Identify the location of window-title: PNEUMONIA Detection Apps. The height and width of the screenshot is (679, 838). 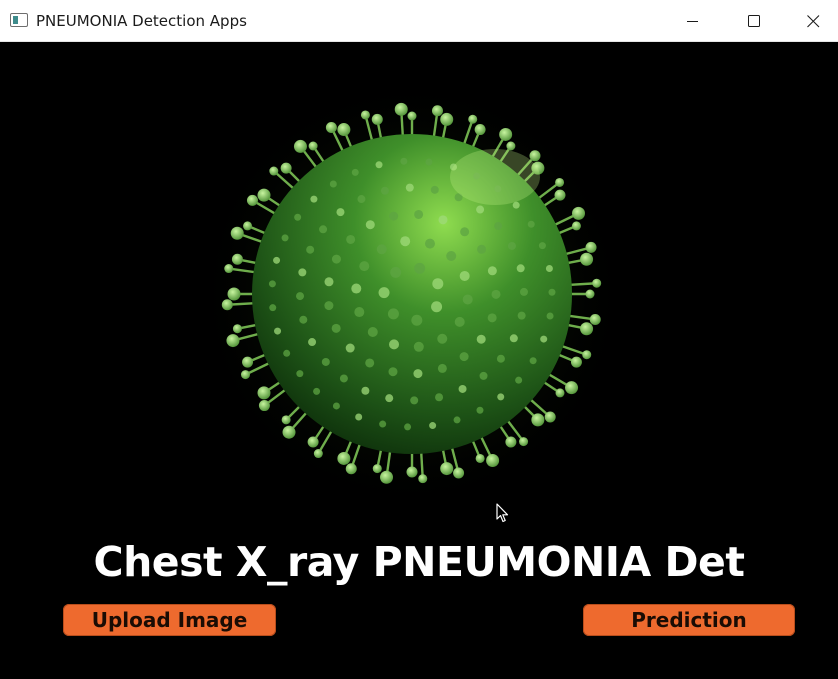
(141, 21).